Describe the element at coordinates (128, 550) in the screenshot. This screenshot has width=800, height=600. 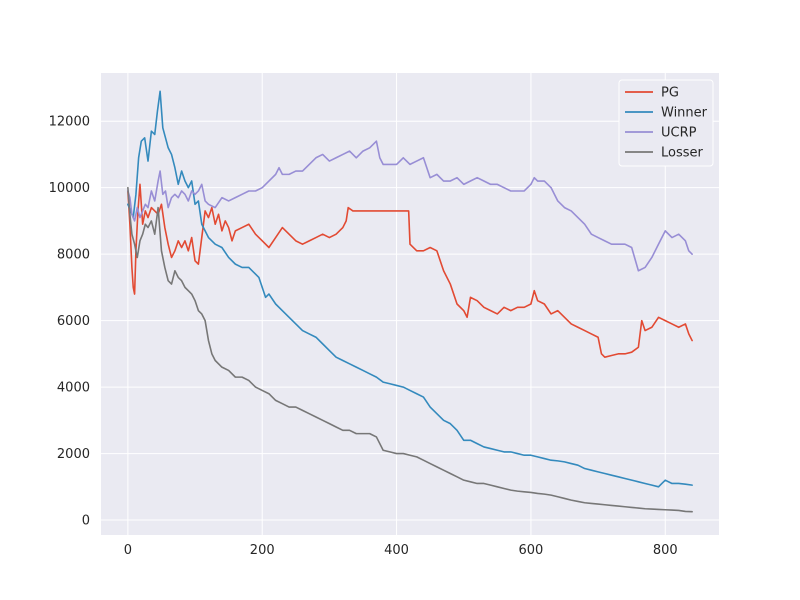
I see `x-tick-label: 0` at that location.